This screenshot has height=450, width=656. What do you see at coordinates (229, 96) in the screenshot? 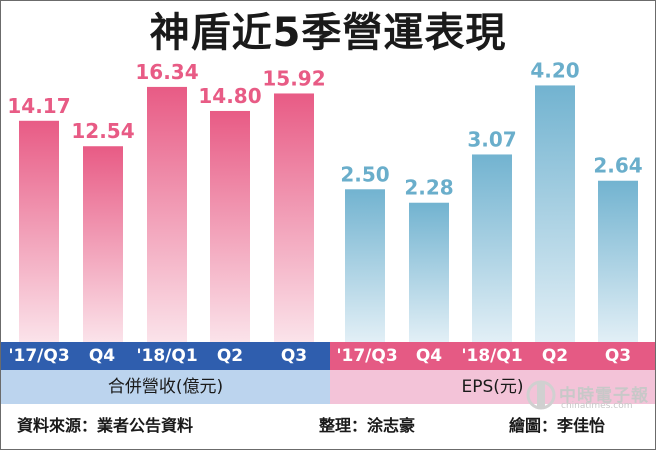
I see `revenue-value-label: 14.80` at bounding box center [229, 96].